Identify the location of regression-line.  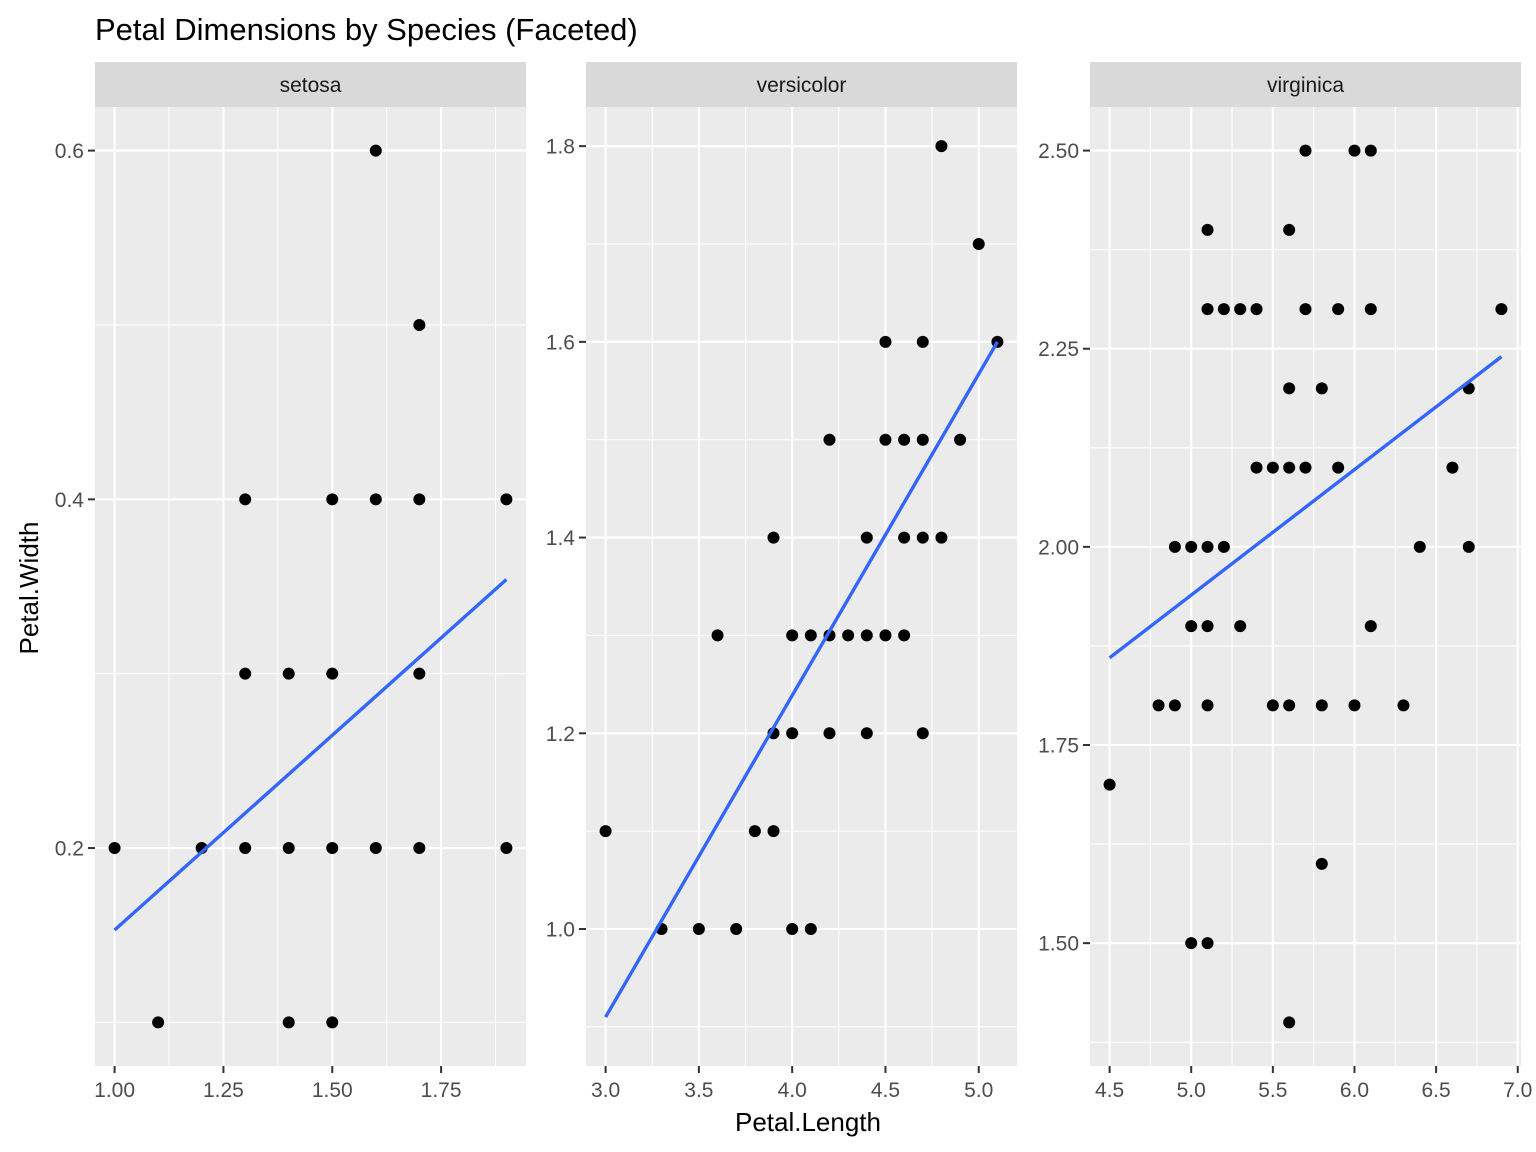
(1305, 507).